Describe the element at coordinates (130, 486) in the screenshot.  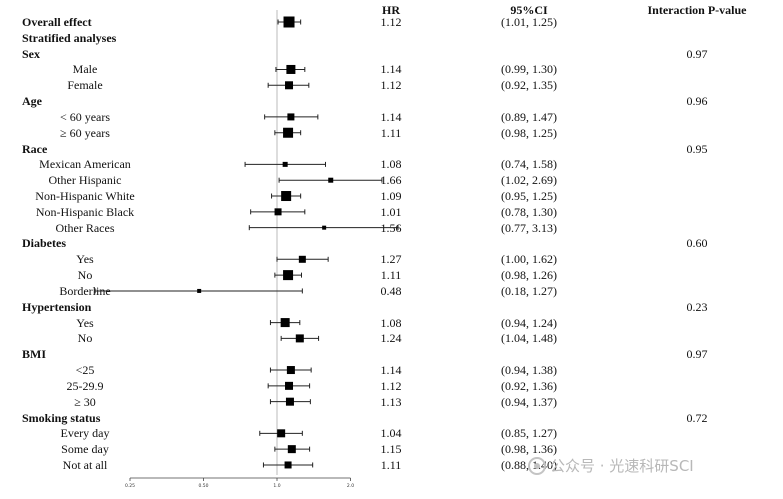
I see `x-tick-label: 0.25` at that location.